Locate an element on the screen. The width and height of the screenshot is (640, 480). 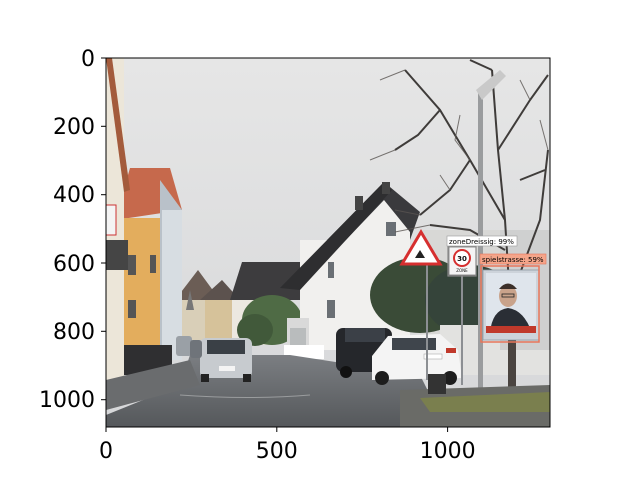
white-car is located at coordinates (417, 359).